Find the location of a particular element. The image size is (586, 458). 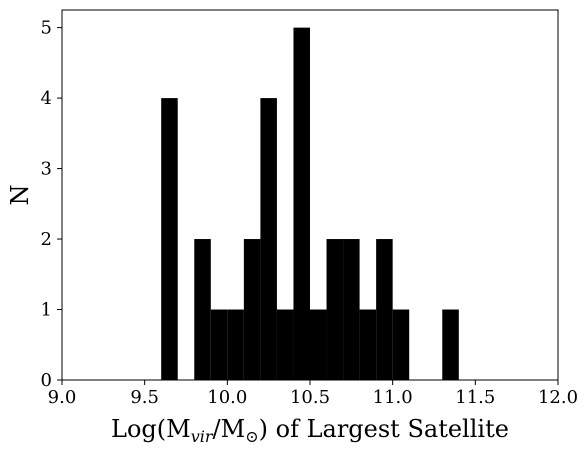

y-tick-label-1: 1 is located at coordinates (46, 310).